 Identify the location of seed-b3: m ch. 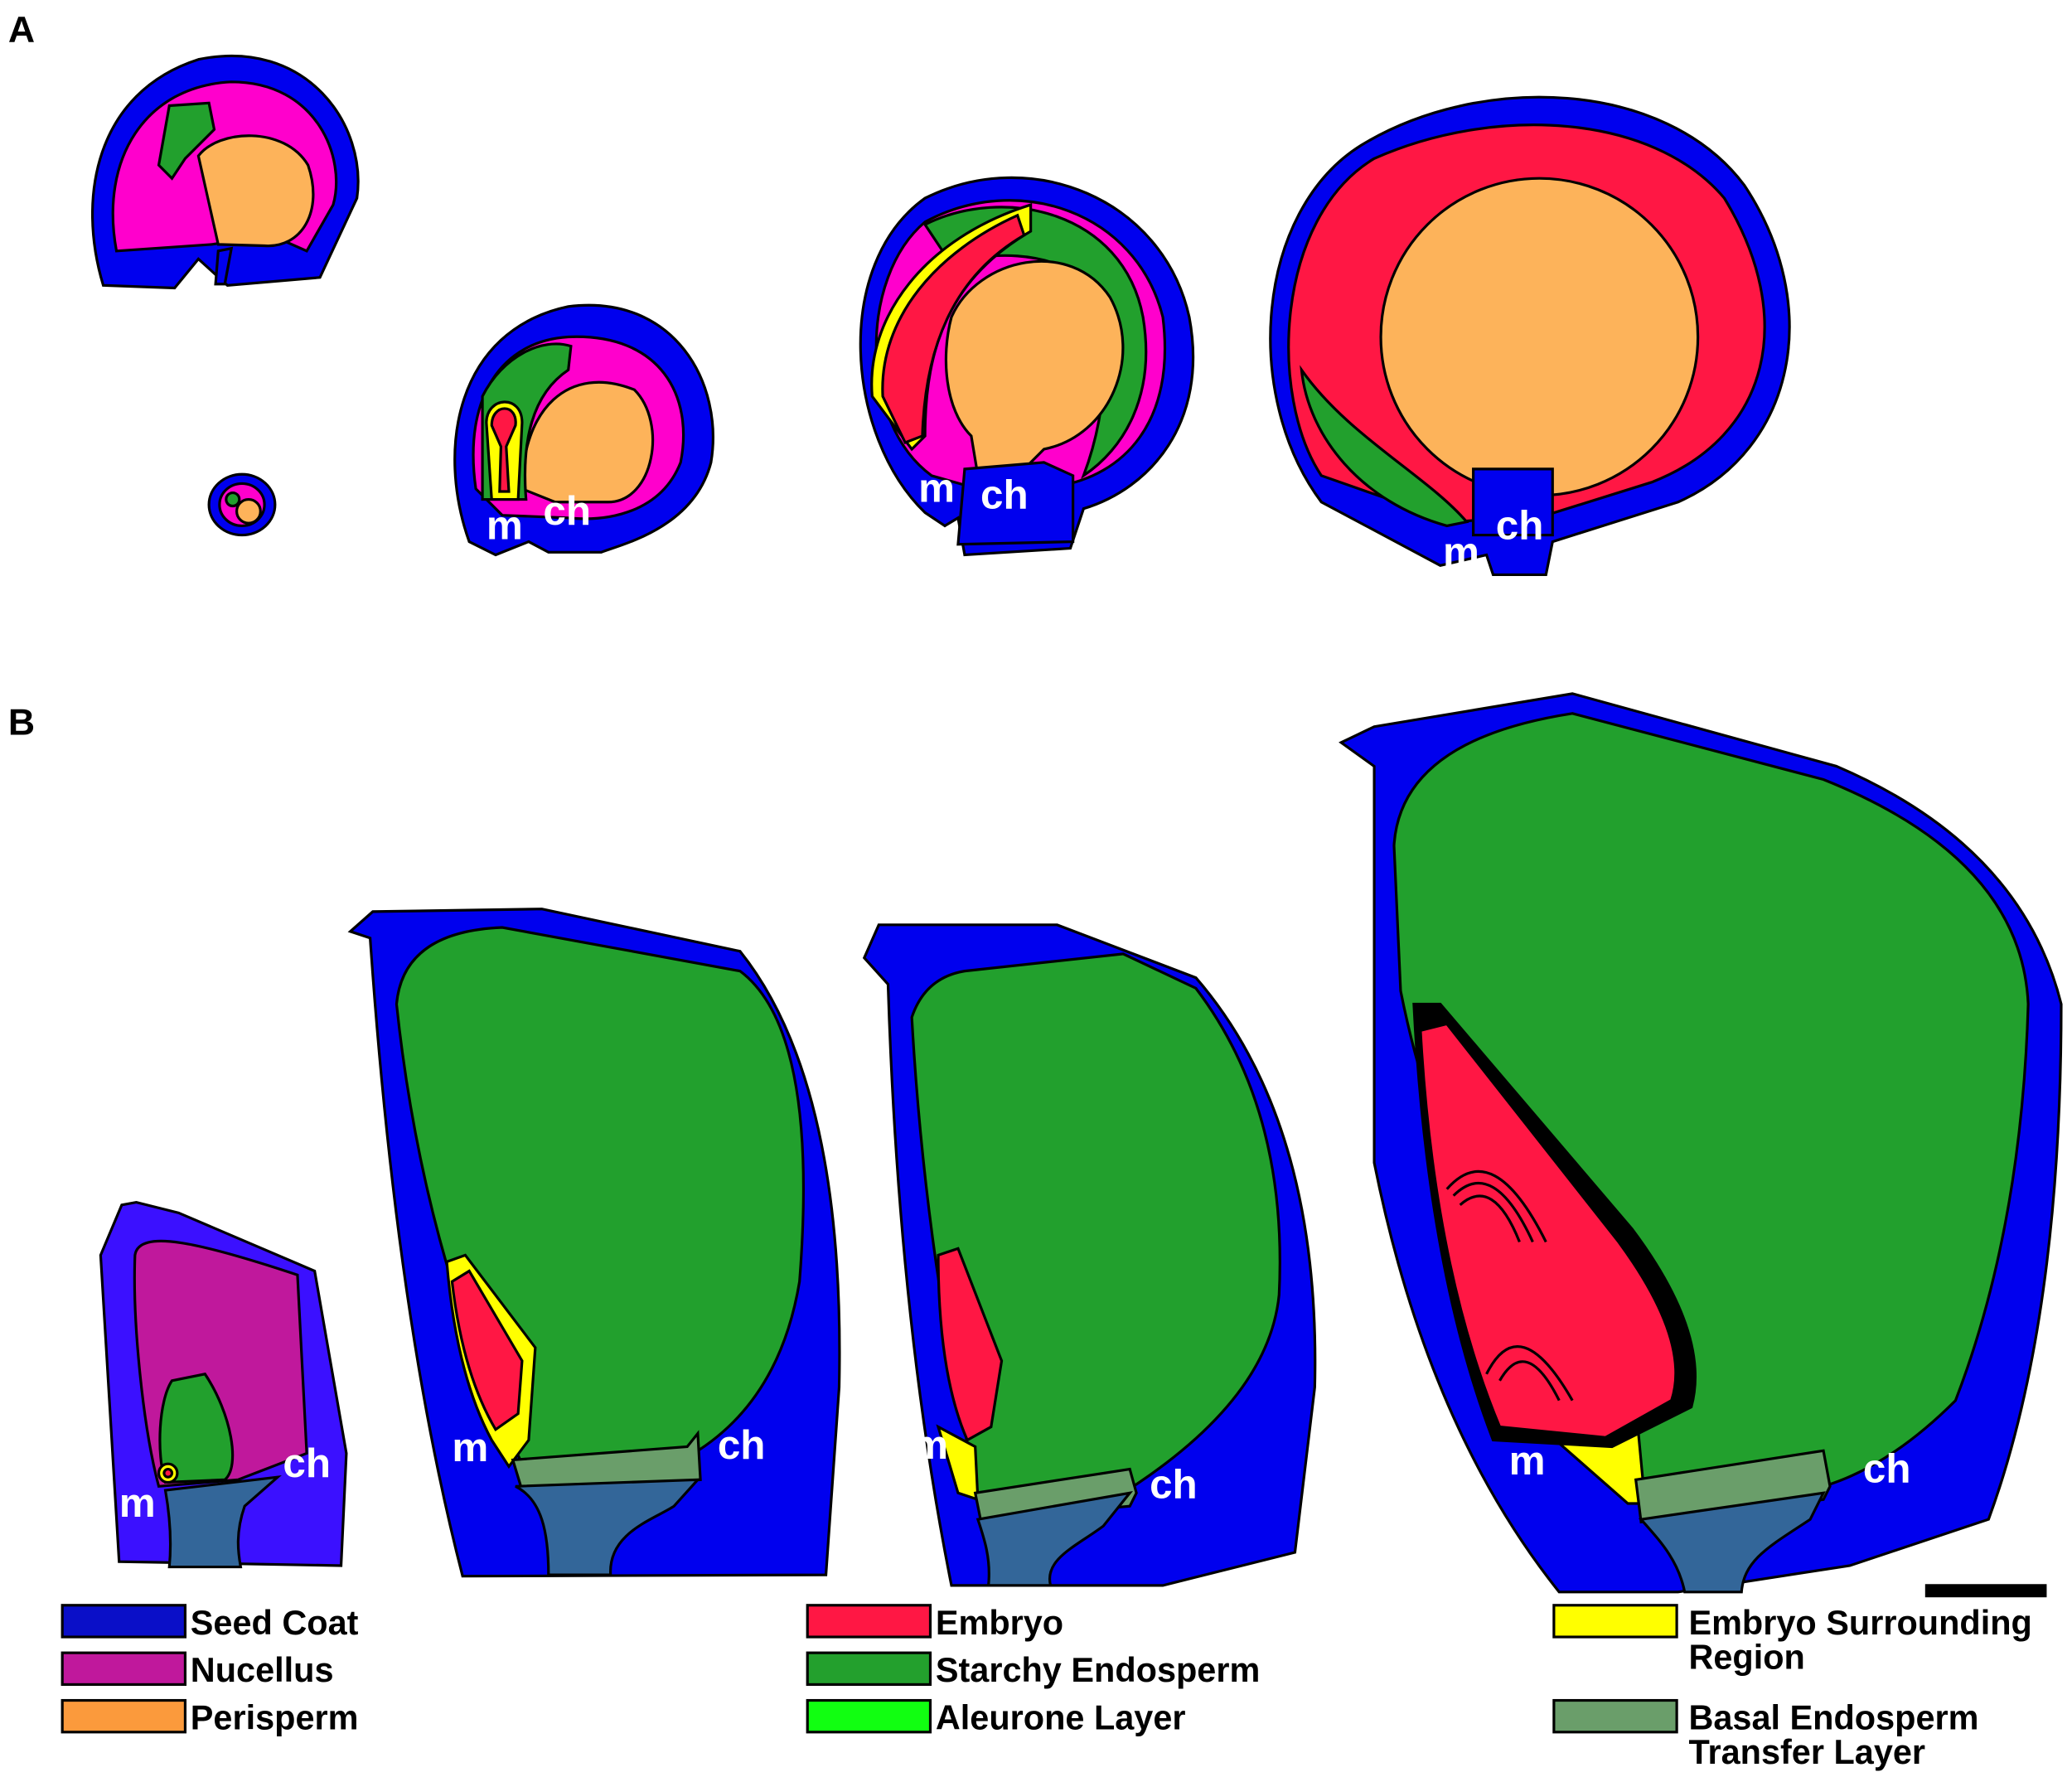
(1089, 1255).